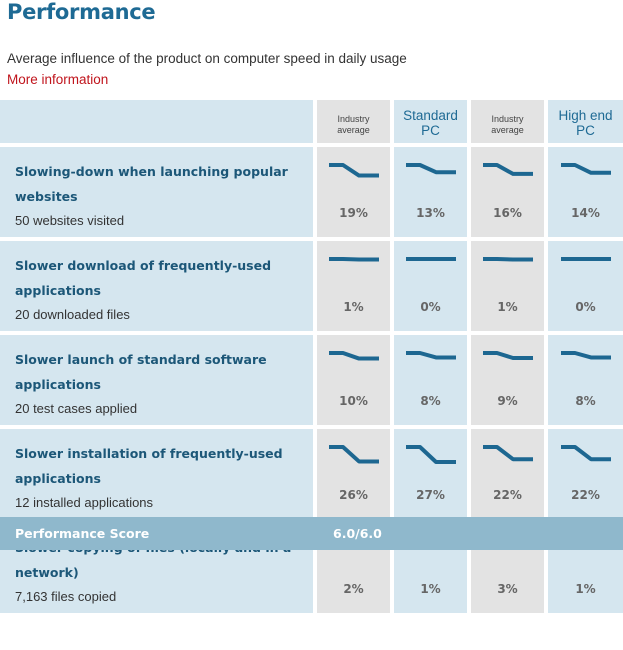 The width and height of the screenshot is (623, 650). I want to click on header-high-end-pc: High end PC, so click(585, 121).